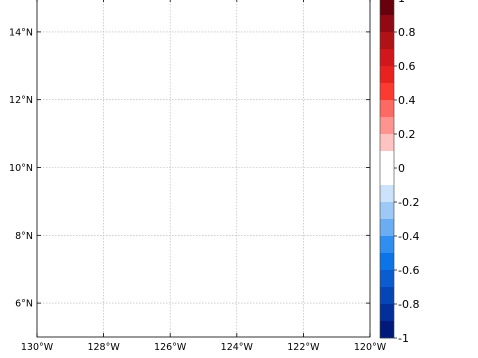  Describe the element at coordinates (370, 347) in the screenshot. I see `x-tick-label: 120°W` at that location.